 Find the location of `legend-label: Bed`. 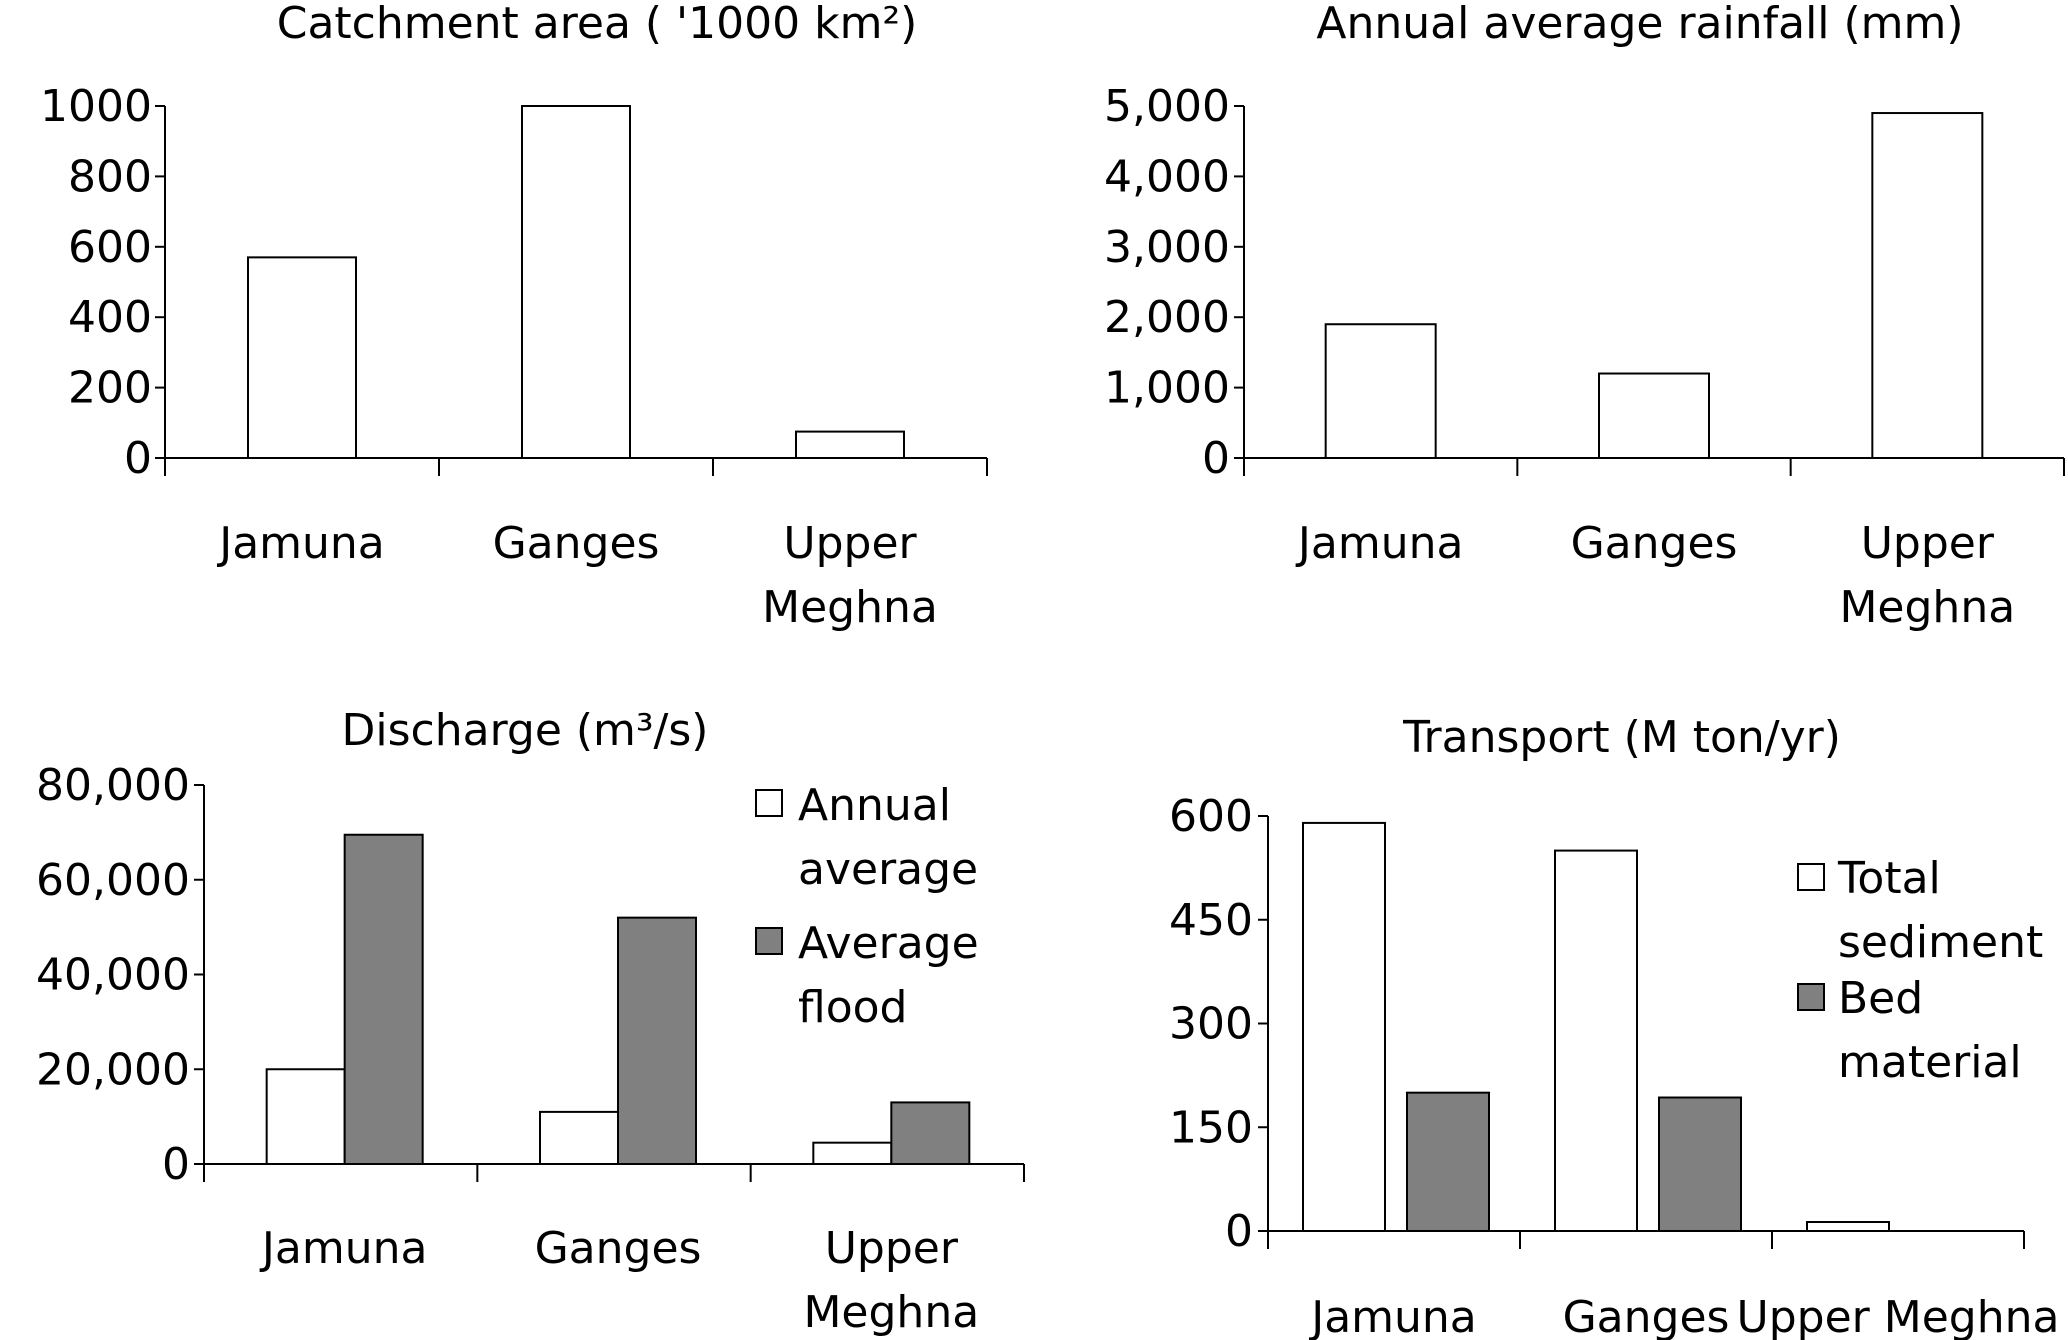

legend-label: Bed is located at coordinates (1880, 998).